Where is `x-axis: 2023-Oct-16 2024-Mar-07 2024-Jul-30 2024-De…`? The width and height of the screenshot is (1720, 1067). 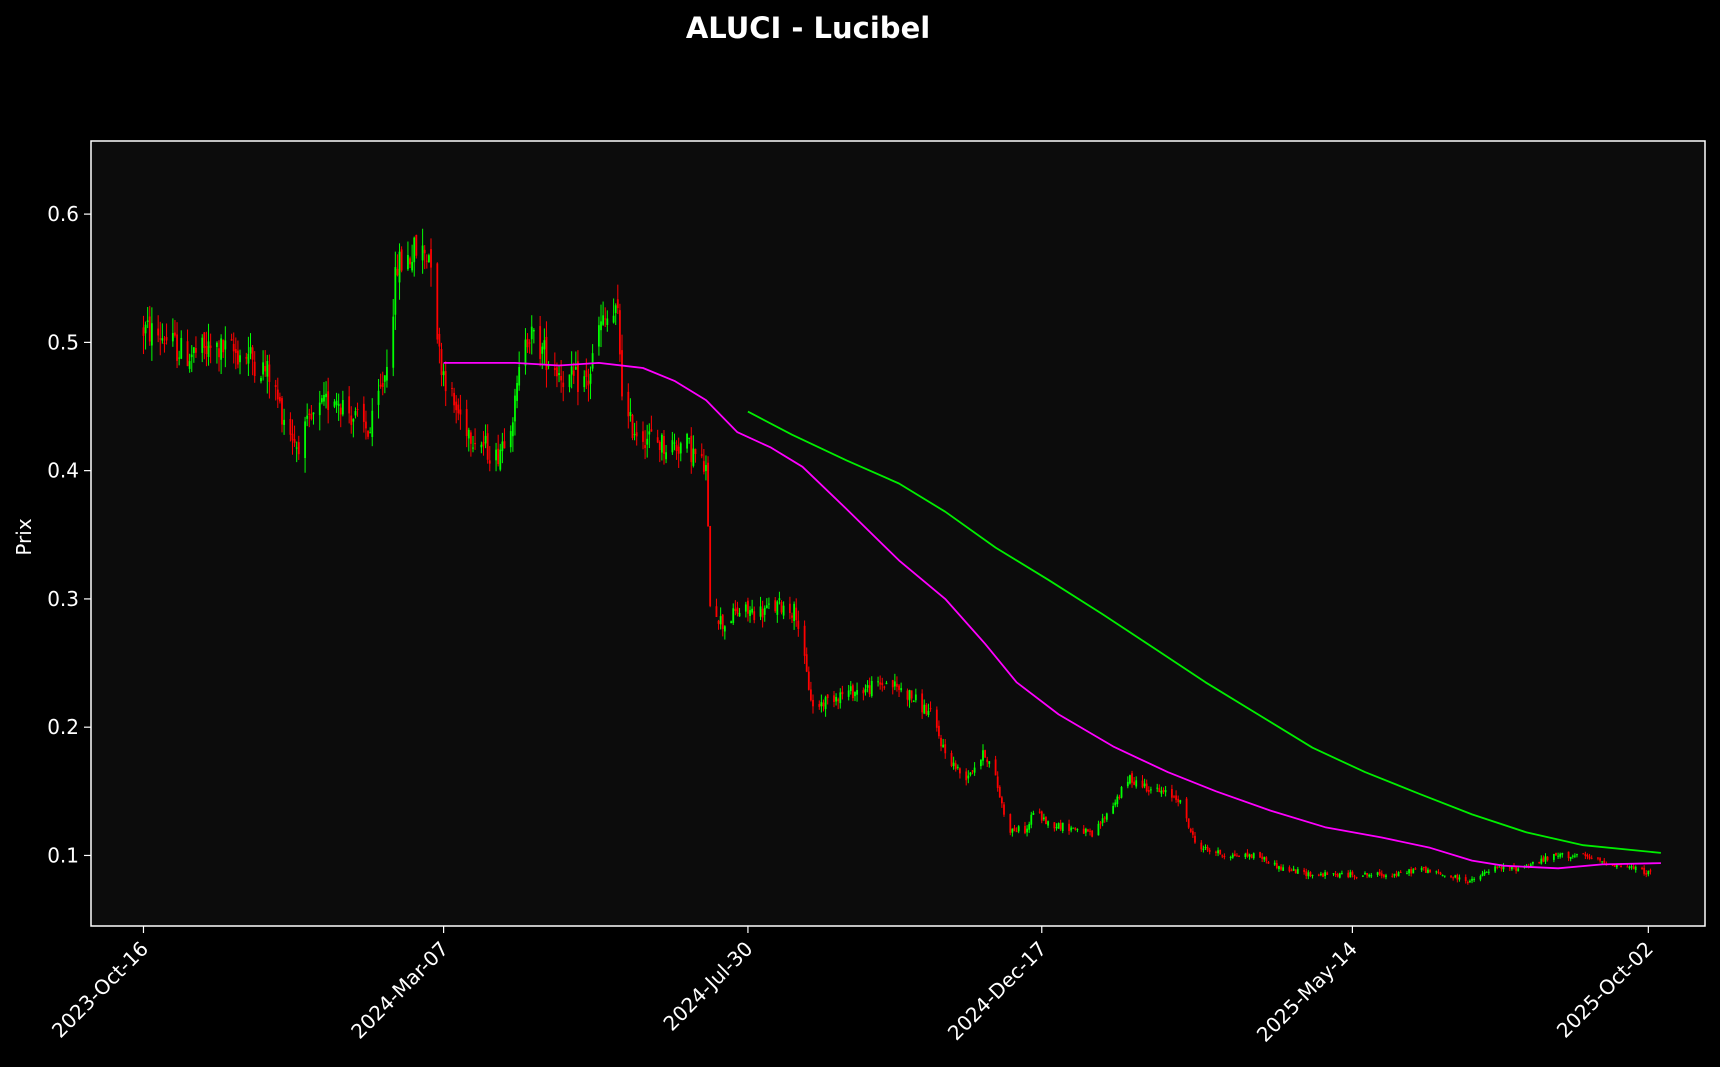 x-axis: 2023-Oct-16 2024-Mar-07 2024-Jul-30 2024-De… is located at coordinates (852, 986).